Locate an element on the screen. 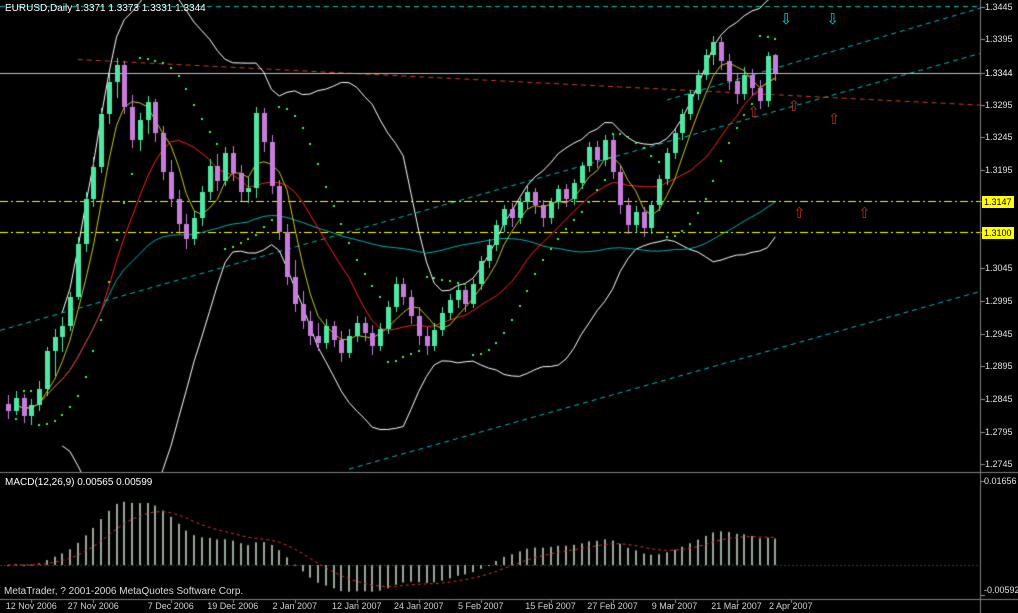 Image resolution: width=1018 pixels, height=613 pixels. price-axis-label: 1.2745 is located at coordinates (999, 464).